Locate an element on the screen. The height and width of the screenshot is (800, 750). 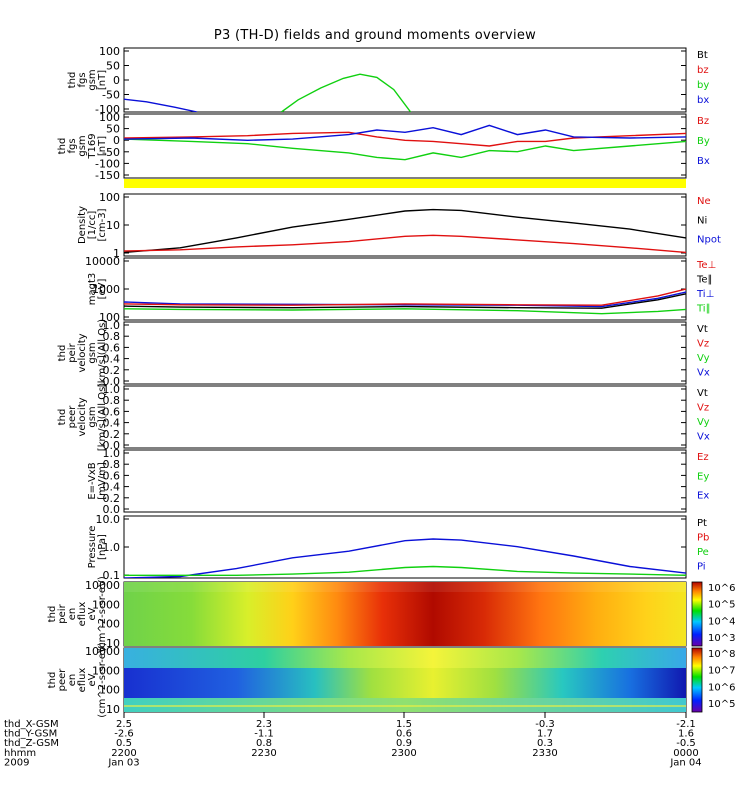
y-tick-label: 10.0 is located at coordinates (108, 519).